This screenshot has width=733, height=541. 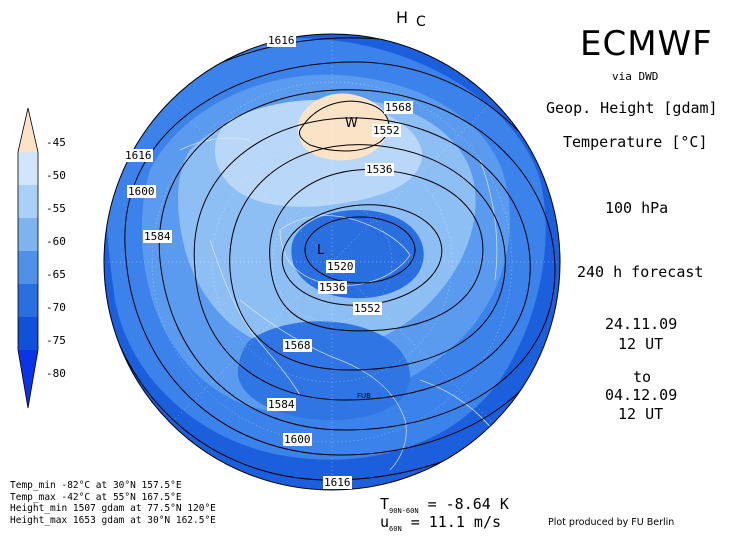 I want to click on stat-temp-max: Temp_max -42°C at 55°N 167.5°E, so click(x=96, y=497).